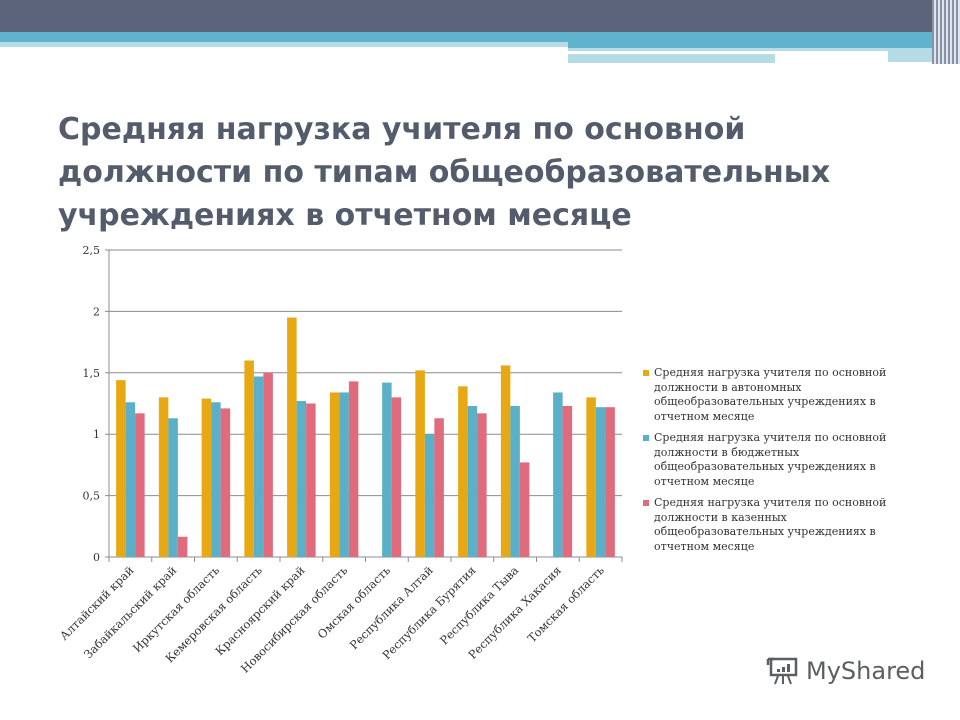  I want to click on x-tick-label: Томская область, so click(566, 604).